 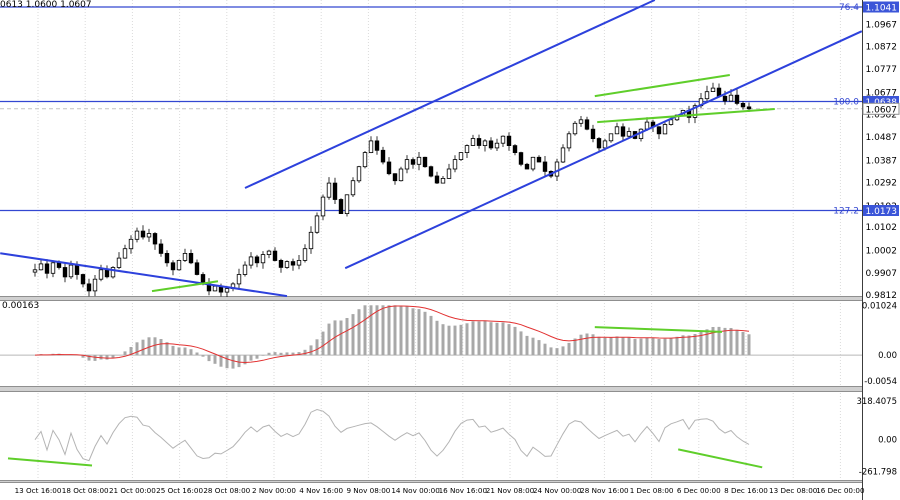 I want to click on price-axis-label: 1.0002, so click(x=882, y=252).